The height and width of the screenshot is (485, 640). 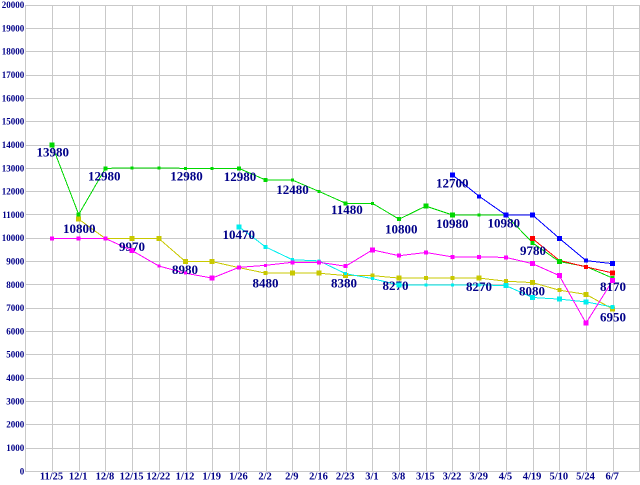 I want to click on svg-text: 14000, so click(x=13, y=145).